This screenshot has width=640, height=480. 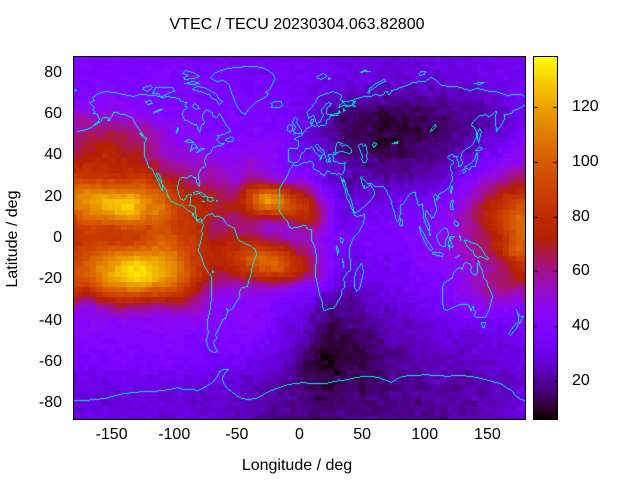 I want to click on y-tick-label: -60, so click(x=50, y=362).